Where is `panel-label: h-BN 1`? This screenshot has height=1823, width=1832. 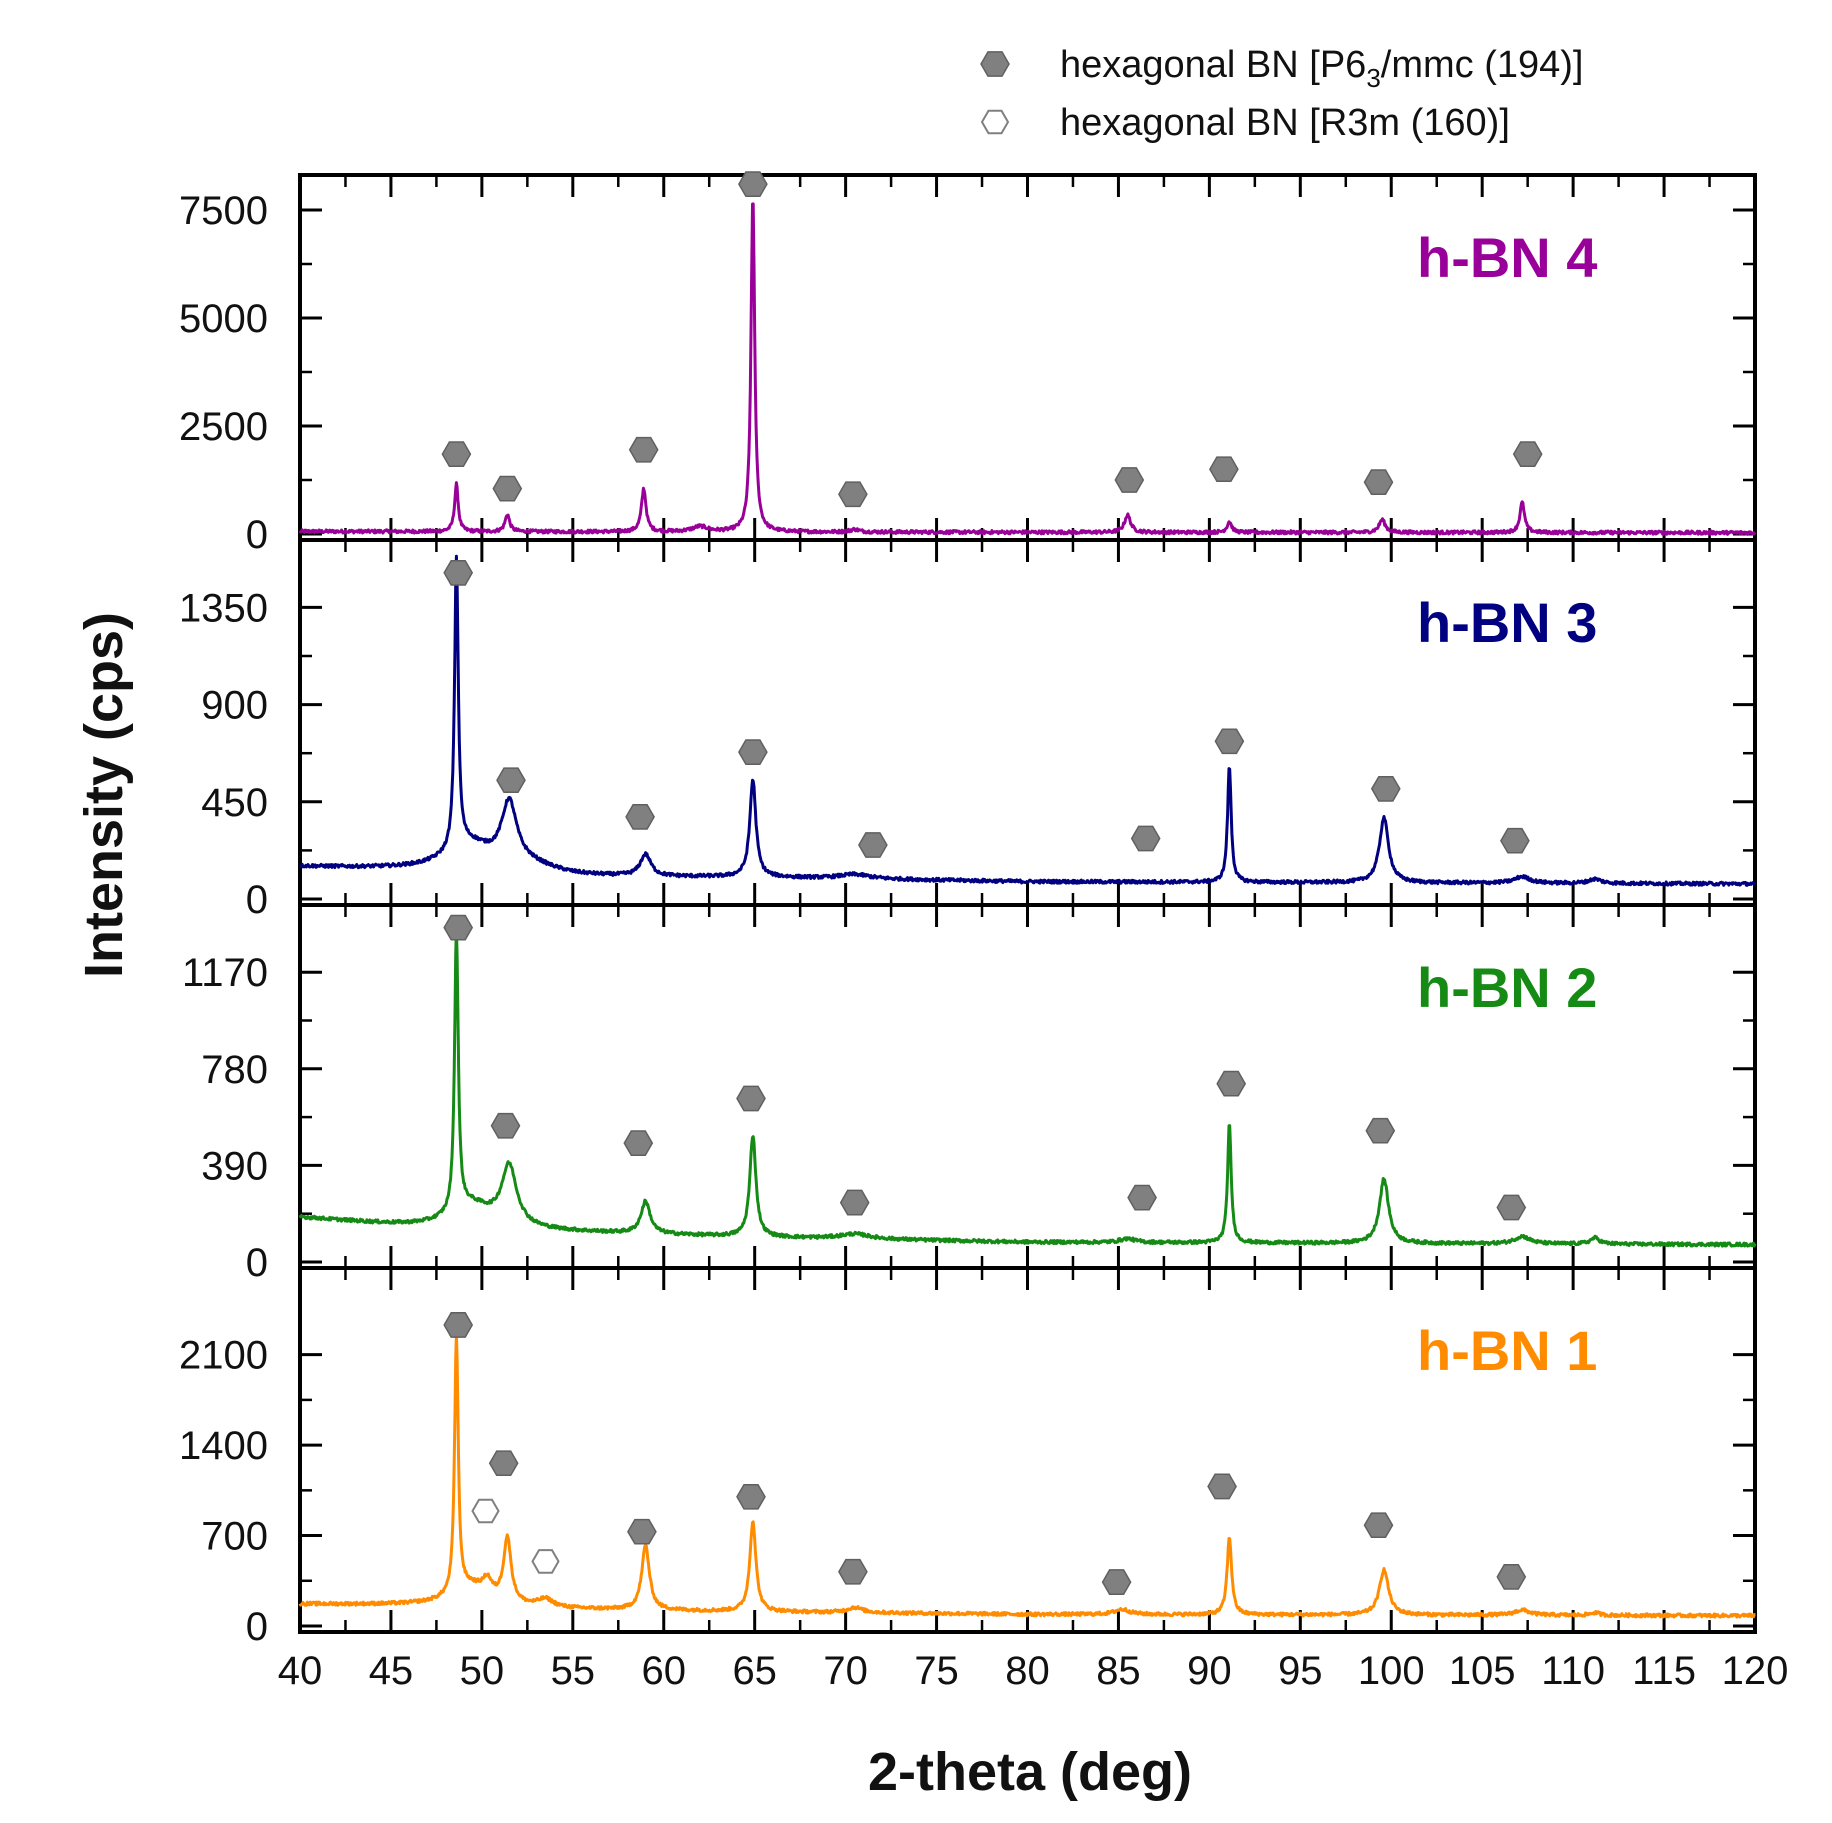
panel-label: h-BN 1 is located at coordinates (1507, 1350).